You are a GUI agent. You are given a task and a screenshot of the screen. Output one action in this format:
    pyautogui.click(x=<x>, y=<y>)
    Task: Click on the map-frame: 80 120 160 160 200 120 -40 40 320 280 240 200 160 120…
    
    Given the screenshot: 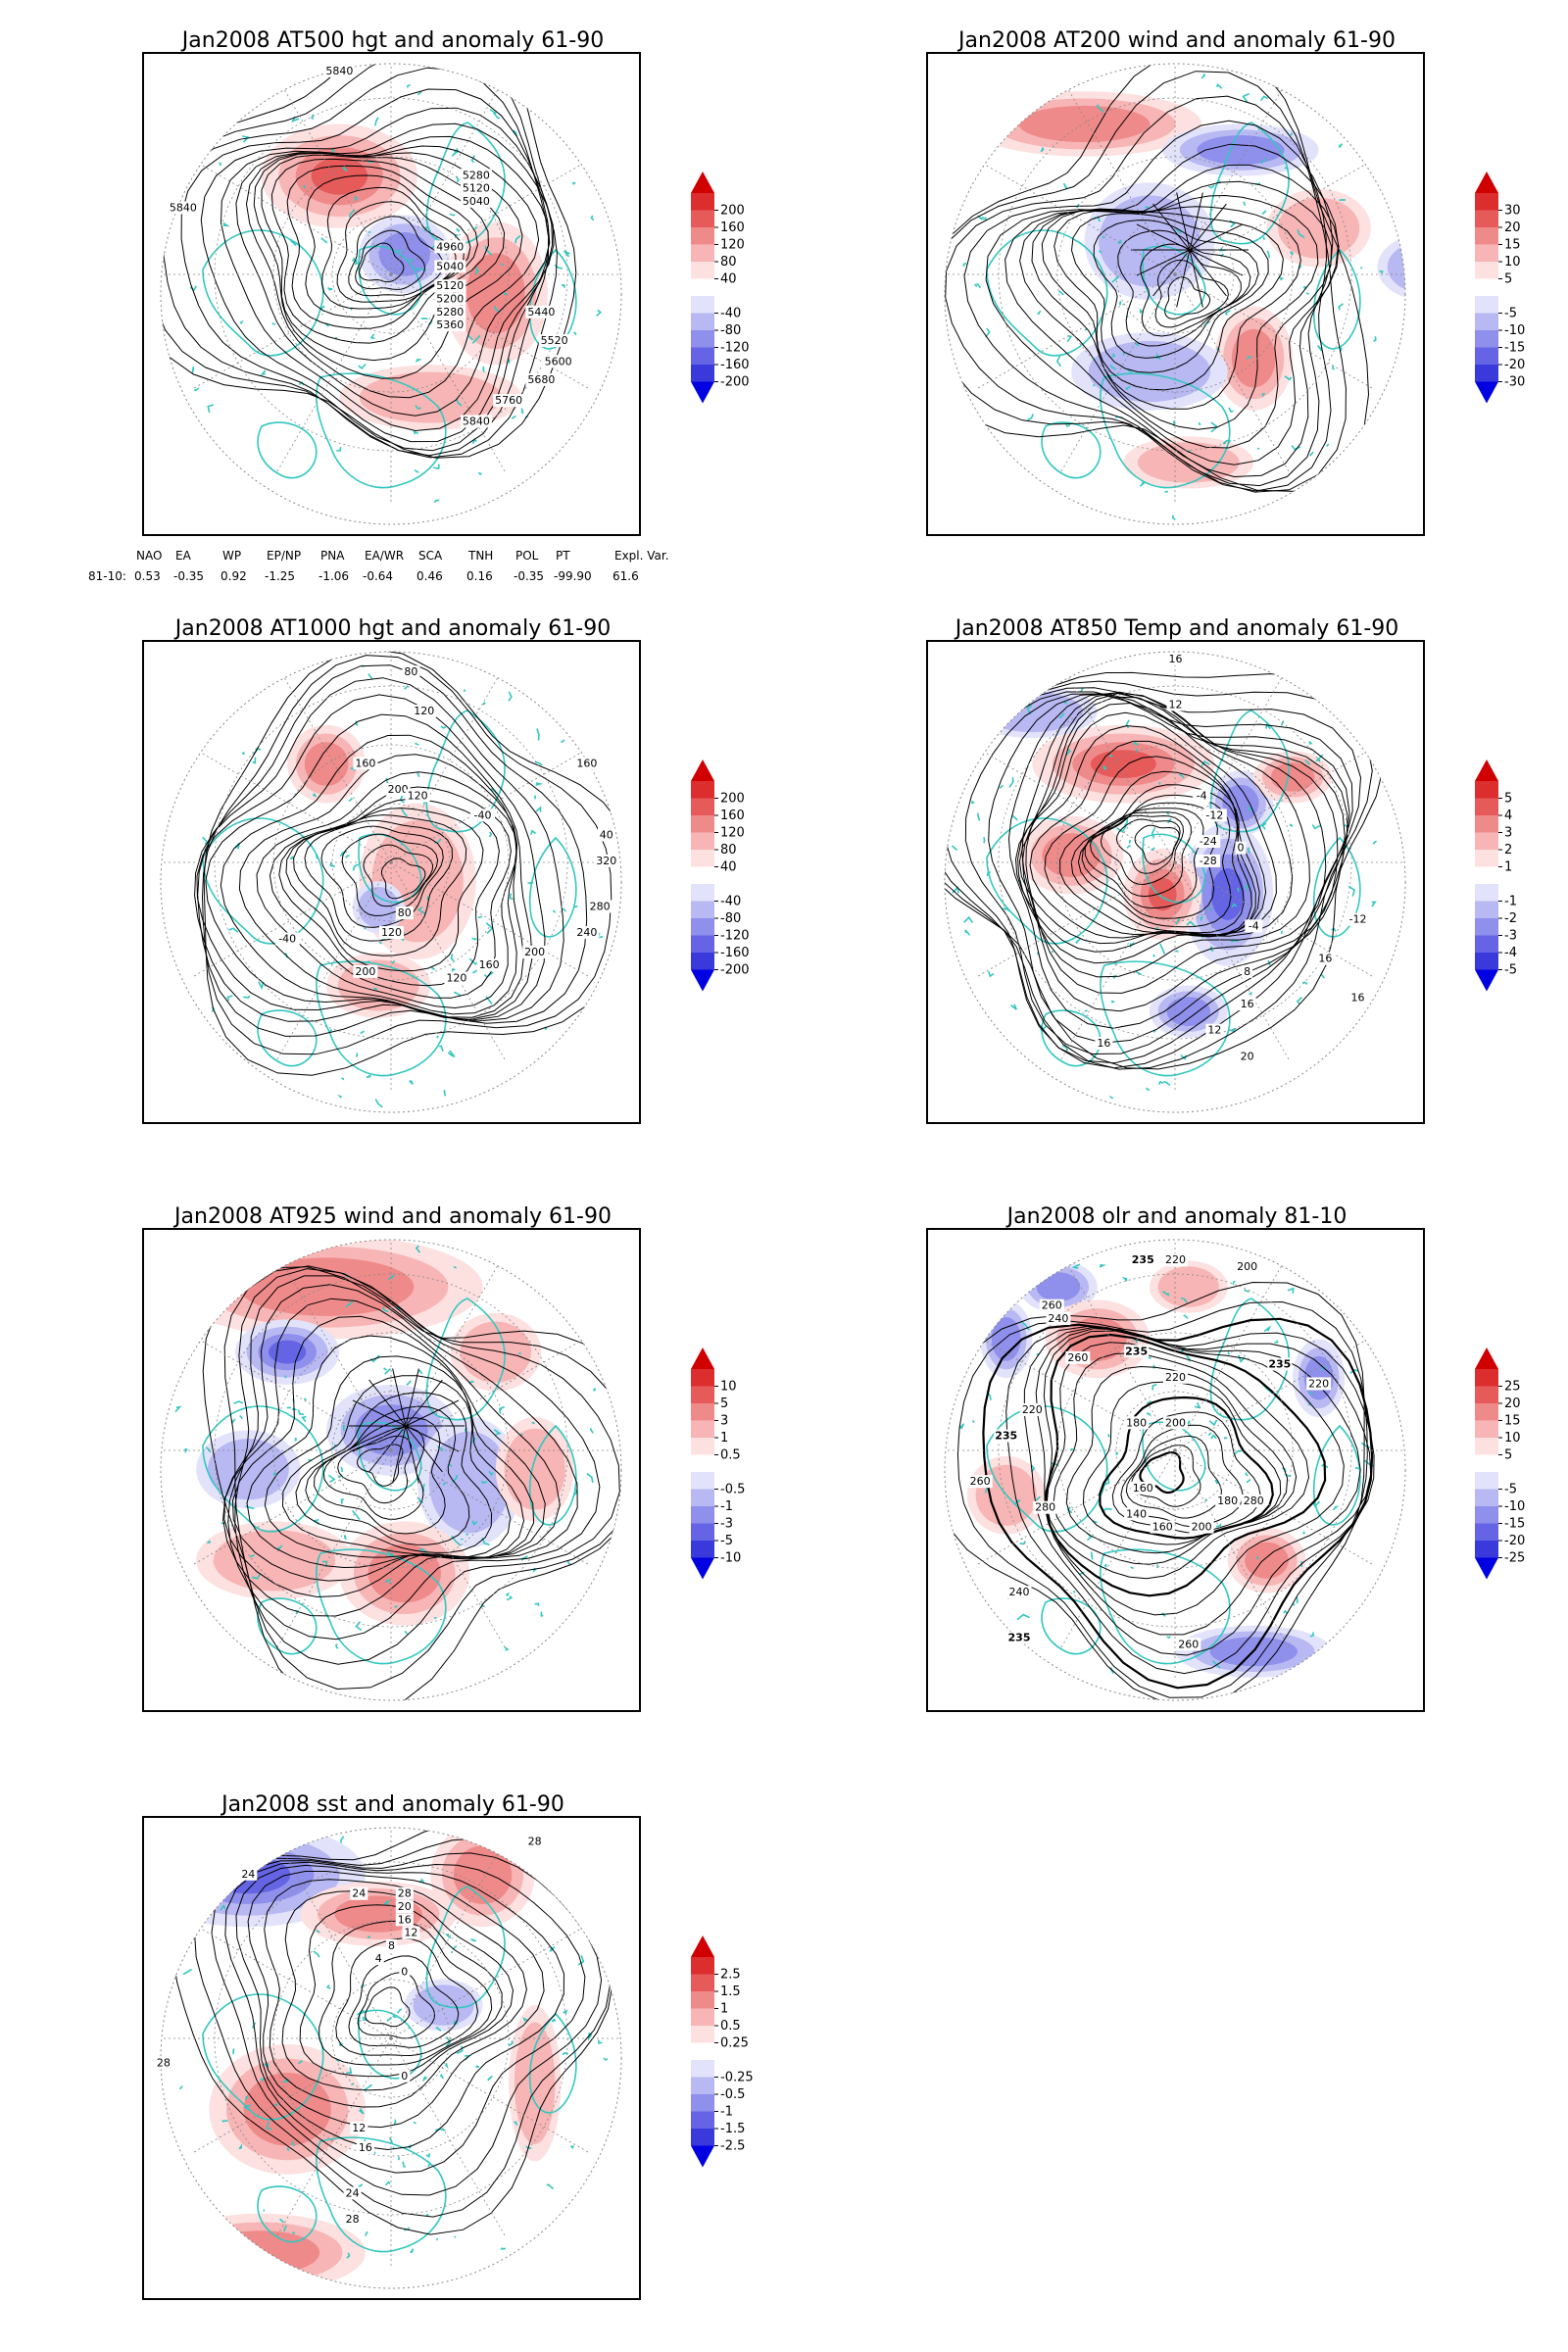 What is the action you would take?
    pyautogui.click(x=391, y=882)
    